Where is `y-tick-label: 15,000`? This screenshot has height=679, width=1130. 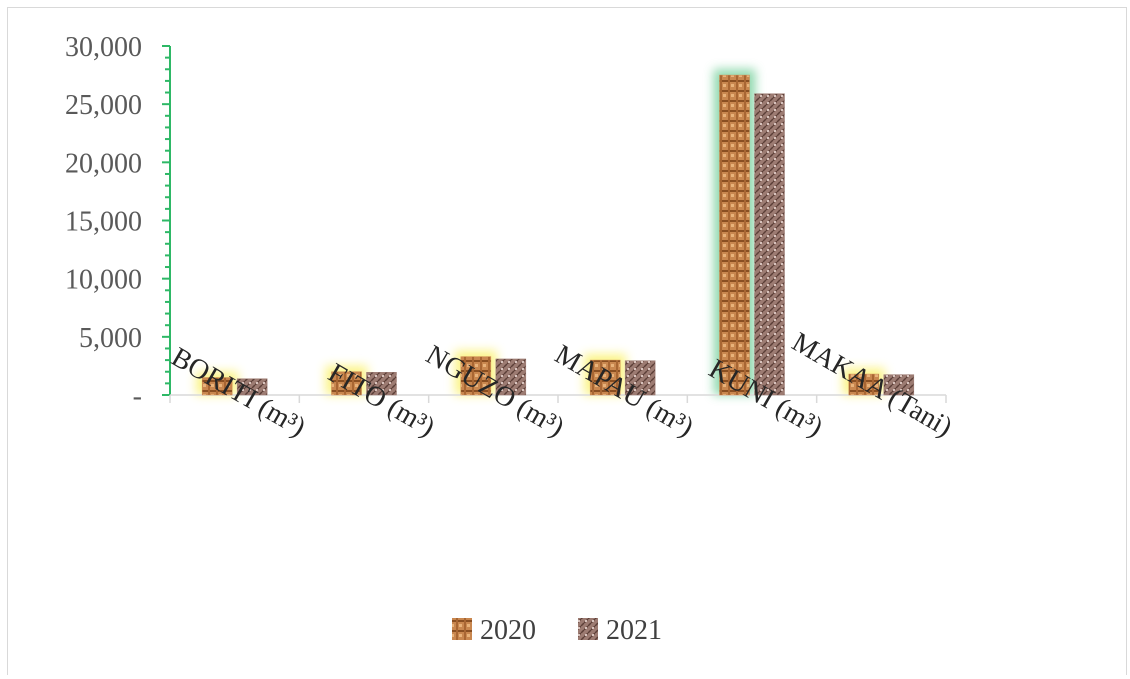 y-tick-label: 15,000 is located at coordinates (103, 222).